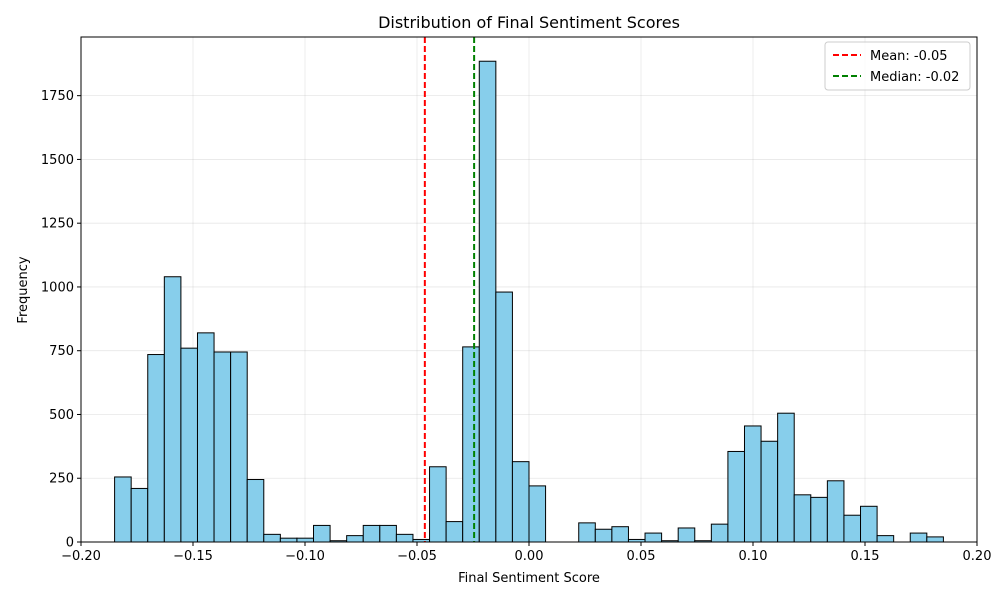 The width and height of the screenshot is (1000, 600). I want to click on legend-median-label: Median: -0.02, so click(914, 77).